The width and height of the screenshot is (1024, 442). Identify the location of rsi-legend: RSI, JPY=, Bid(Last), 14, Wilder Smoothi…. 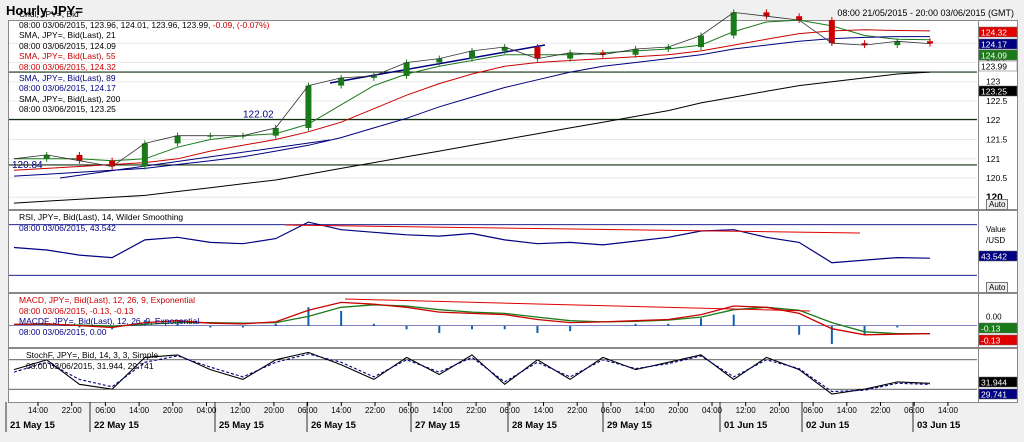
(101, 222).